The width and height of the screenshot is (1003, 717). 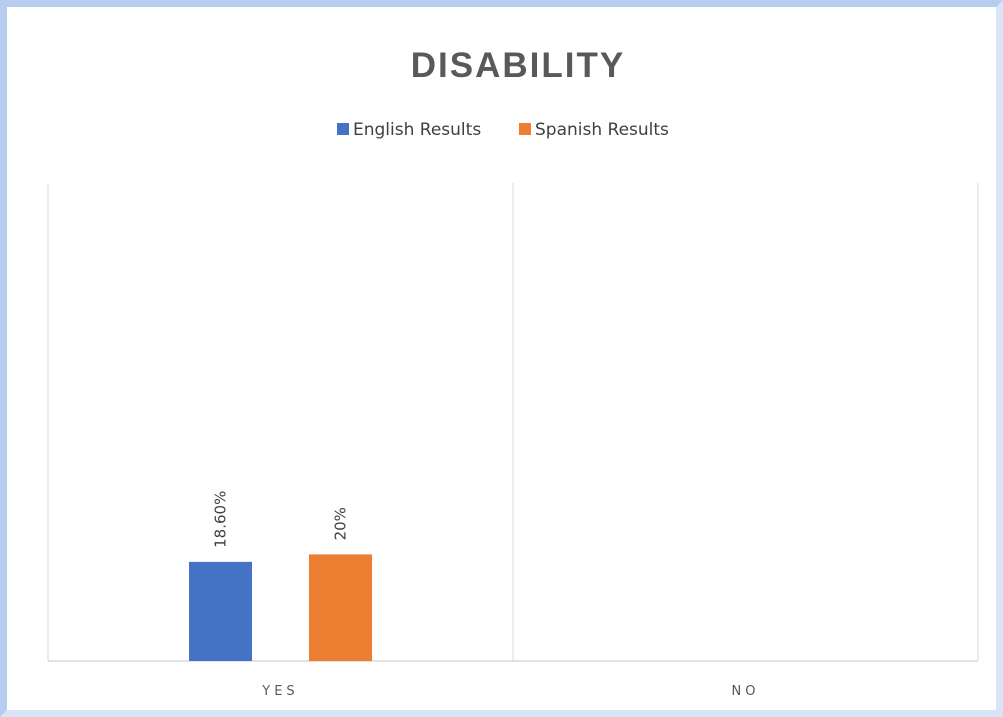 I want to click on category-label-no: NO, so click(x=746, y=691).